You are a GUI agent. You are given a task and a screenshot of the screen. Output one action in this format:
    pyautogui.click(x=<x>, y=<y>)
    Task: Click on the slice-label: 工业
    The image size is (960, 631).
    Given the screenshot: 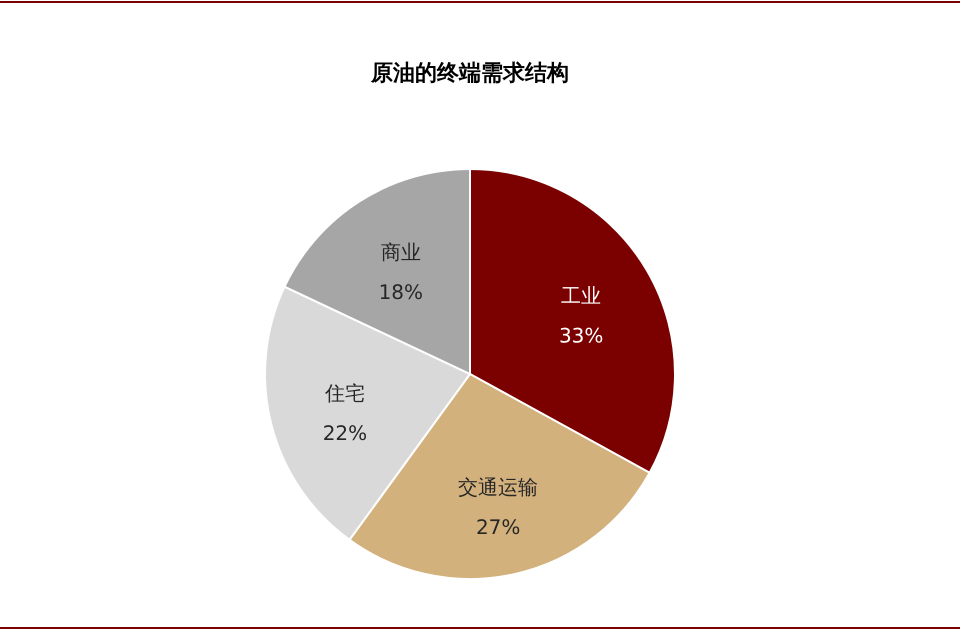 What is the action you would take?
    pyautogui.click(x=581, y=295)
    